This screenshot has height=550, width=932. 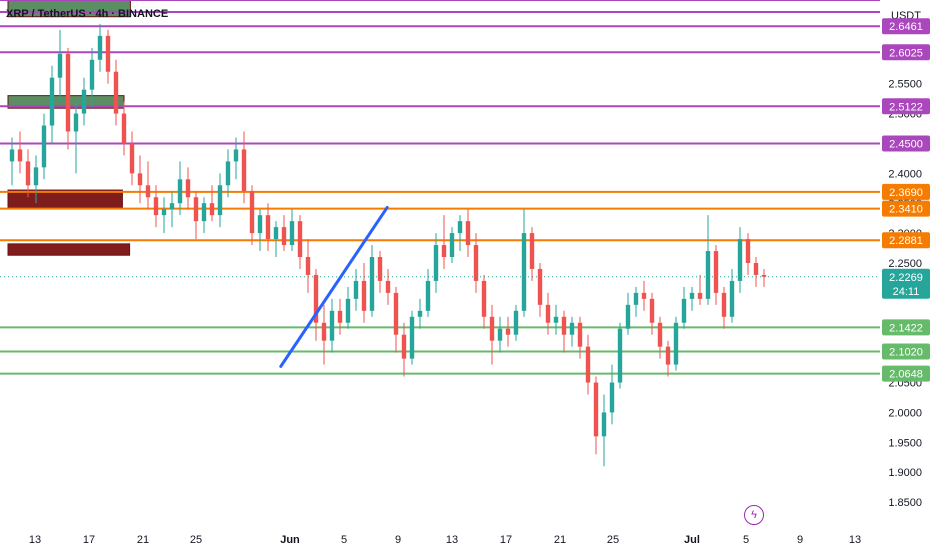 What do you see at coordinates (800, 540) in the screenshot?
I see `time-tick-13: 9` at bounding box center [800, 540].